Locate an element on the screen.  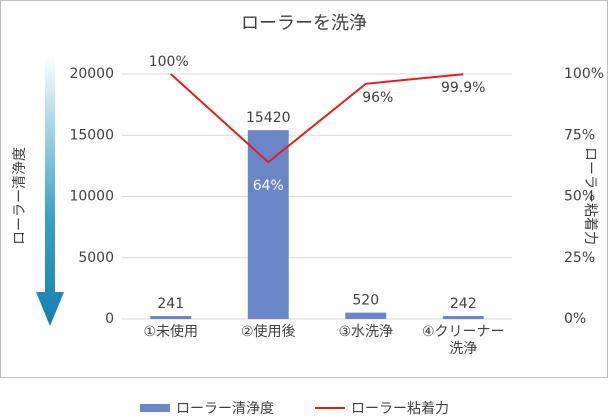
legend-label: ローラー清浄度 is located at coordinates (225, 409).